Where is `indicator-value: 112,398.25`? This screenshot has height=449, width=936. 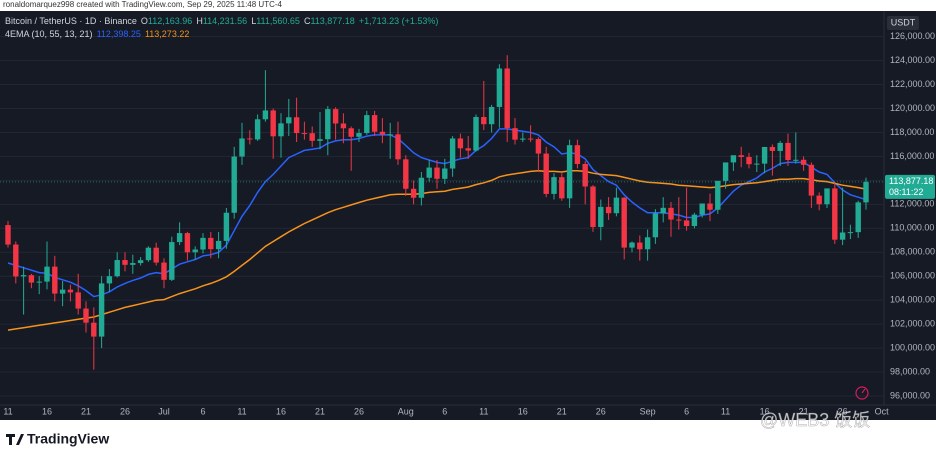 indicator-value: 112,398.25 is located at coordinates (119, 34).